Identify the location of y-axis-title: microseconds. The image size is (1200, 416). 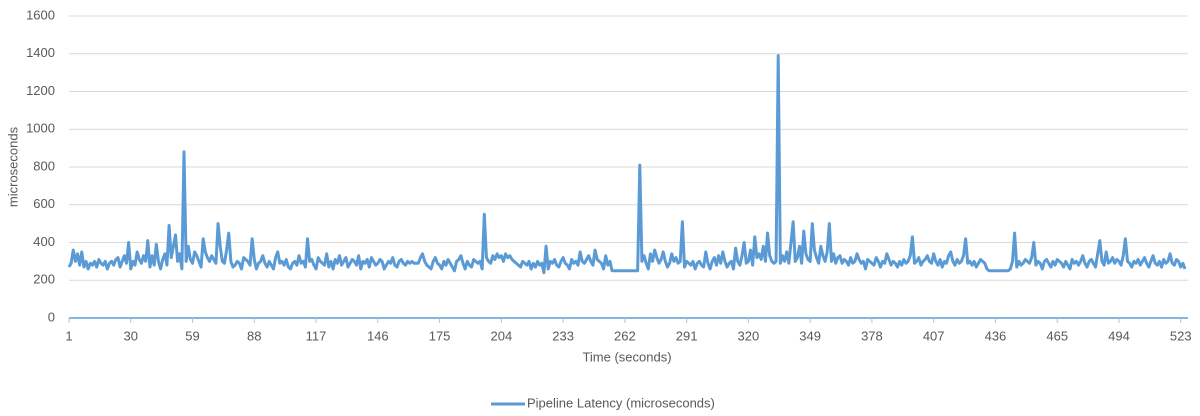
(12, 166).